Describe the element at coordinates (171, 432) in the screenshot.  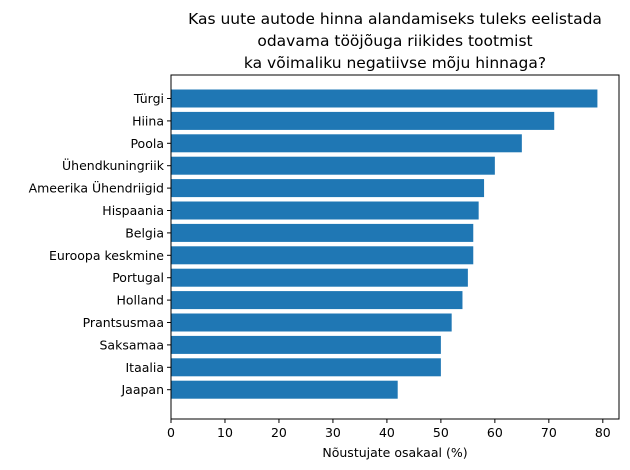
I see `x-tick-label: 0` at that location.